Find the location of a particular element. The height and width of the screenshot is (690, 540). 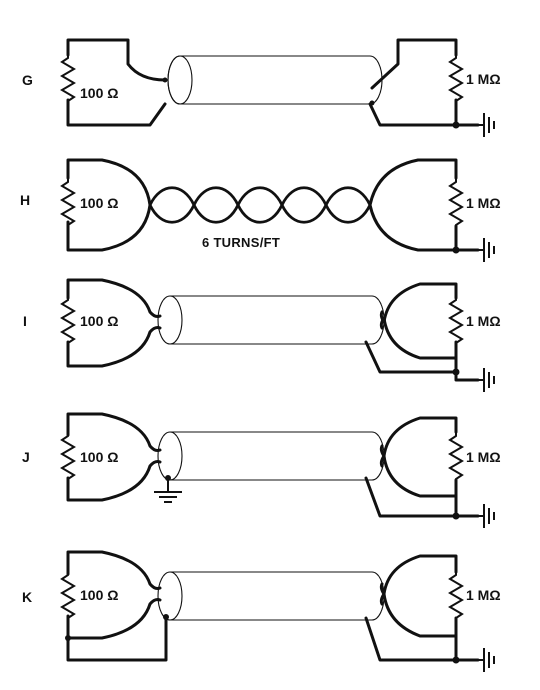

circuit-h: H 100 Ω 6 TURNS/FT 1 MΩ is located at coordinates (260, 210).